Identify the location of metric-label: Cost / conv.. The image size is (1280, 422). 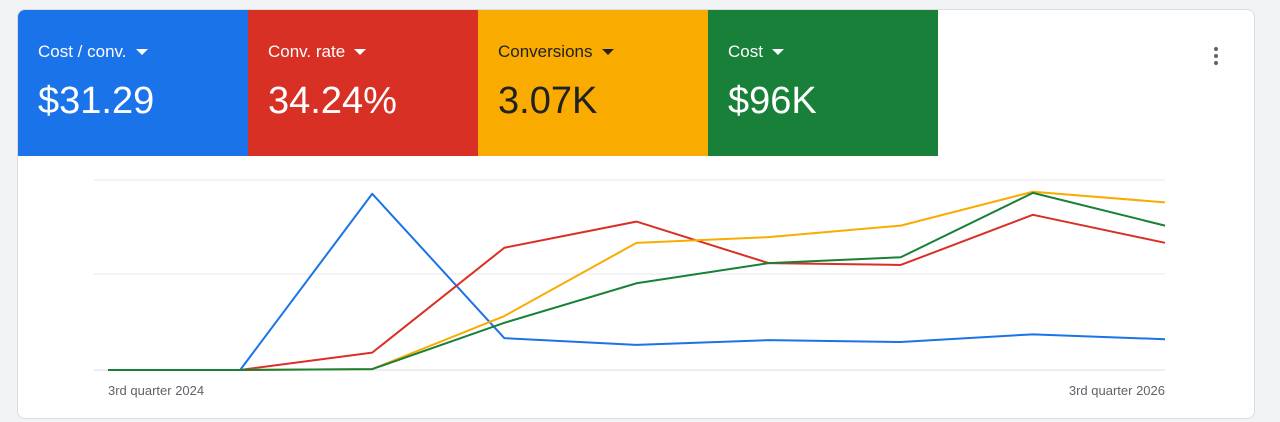
(82, 51).